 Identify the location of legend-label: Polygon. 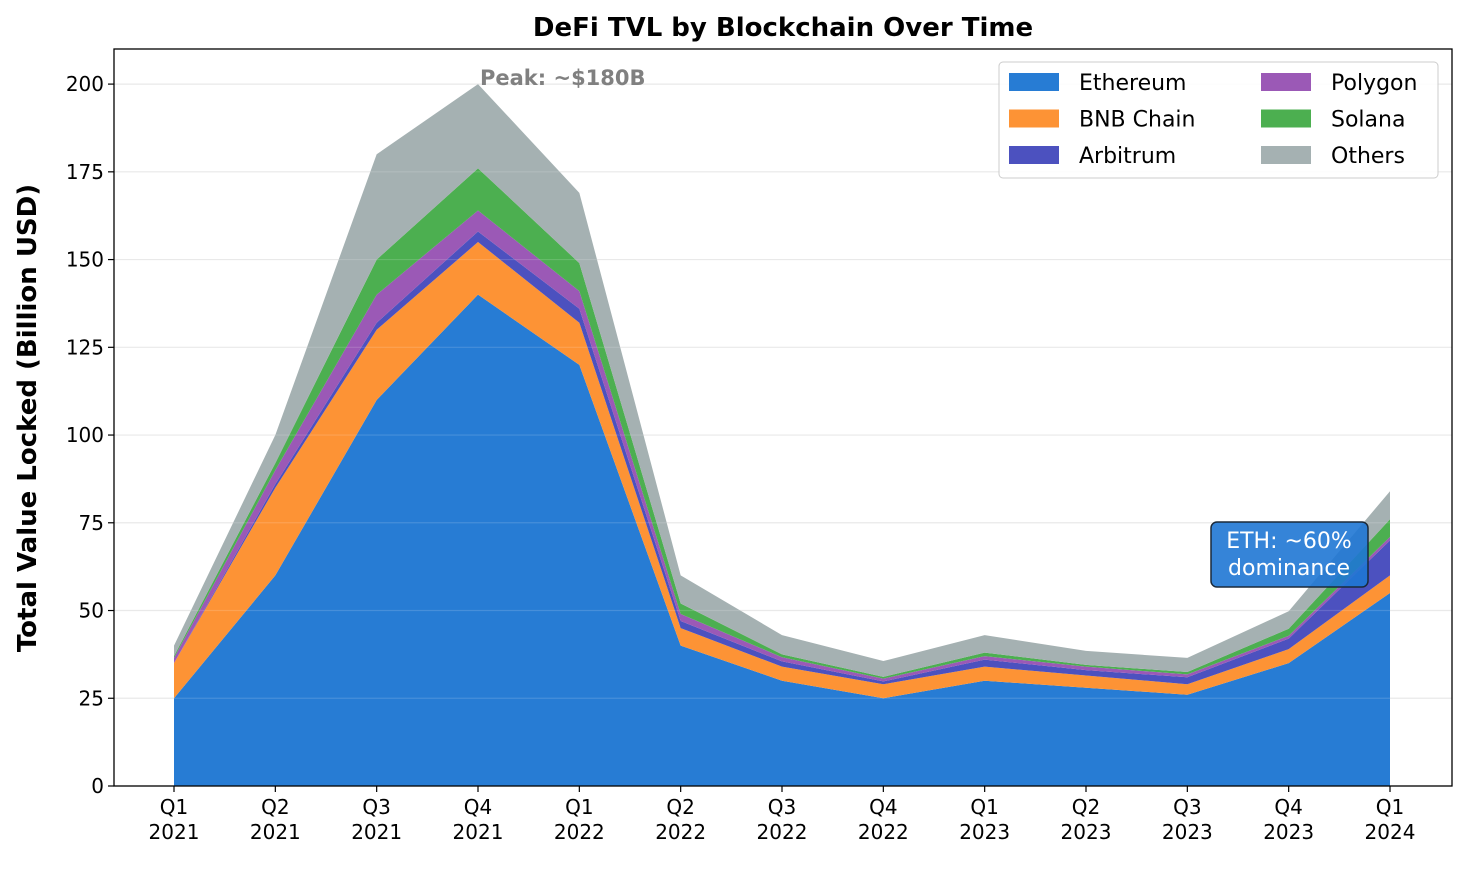
(1374, 83).